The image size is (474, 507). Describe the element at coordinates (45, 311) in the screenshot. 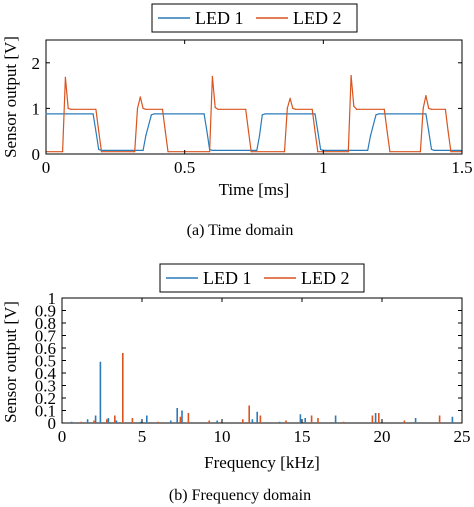

I see `chart-b-y-tick-label: 0.9` at that location.